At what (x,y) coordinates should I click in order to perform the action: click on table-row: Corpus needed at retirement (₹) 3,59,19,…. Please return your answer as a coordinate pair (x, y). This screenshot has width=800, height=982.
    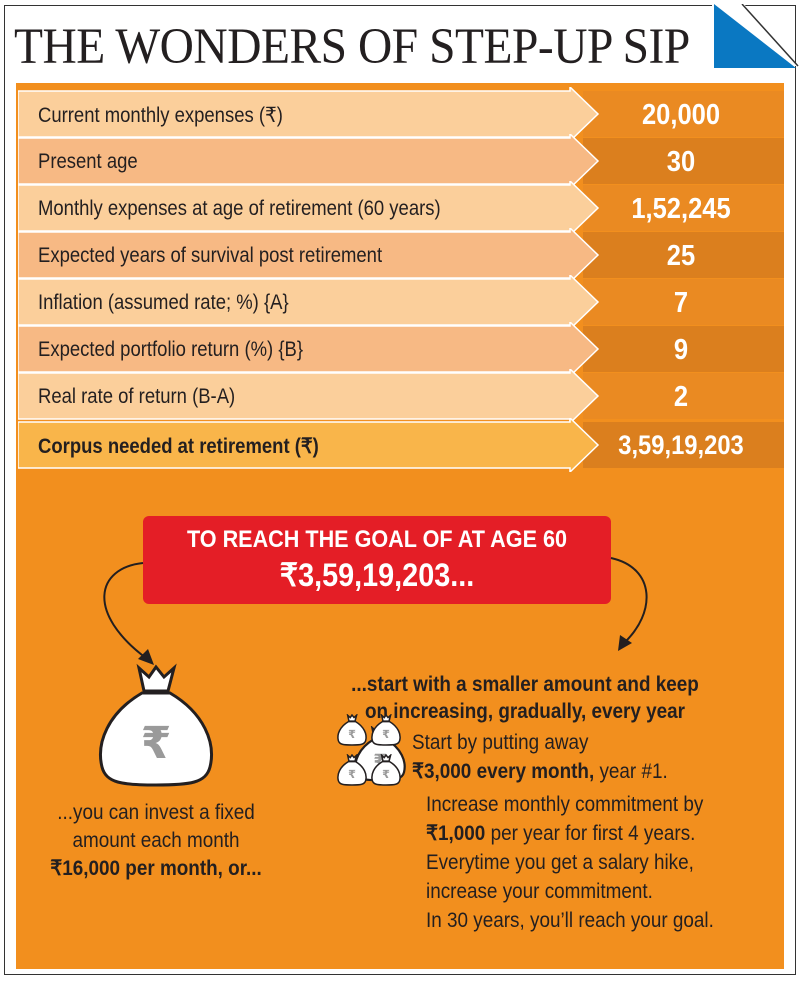
    Looking at the image, I should click on (401, 445).